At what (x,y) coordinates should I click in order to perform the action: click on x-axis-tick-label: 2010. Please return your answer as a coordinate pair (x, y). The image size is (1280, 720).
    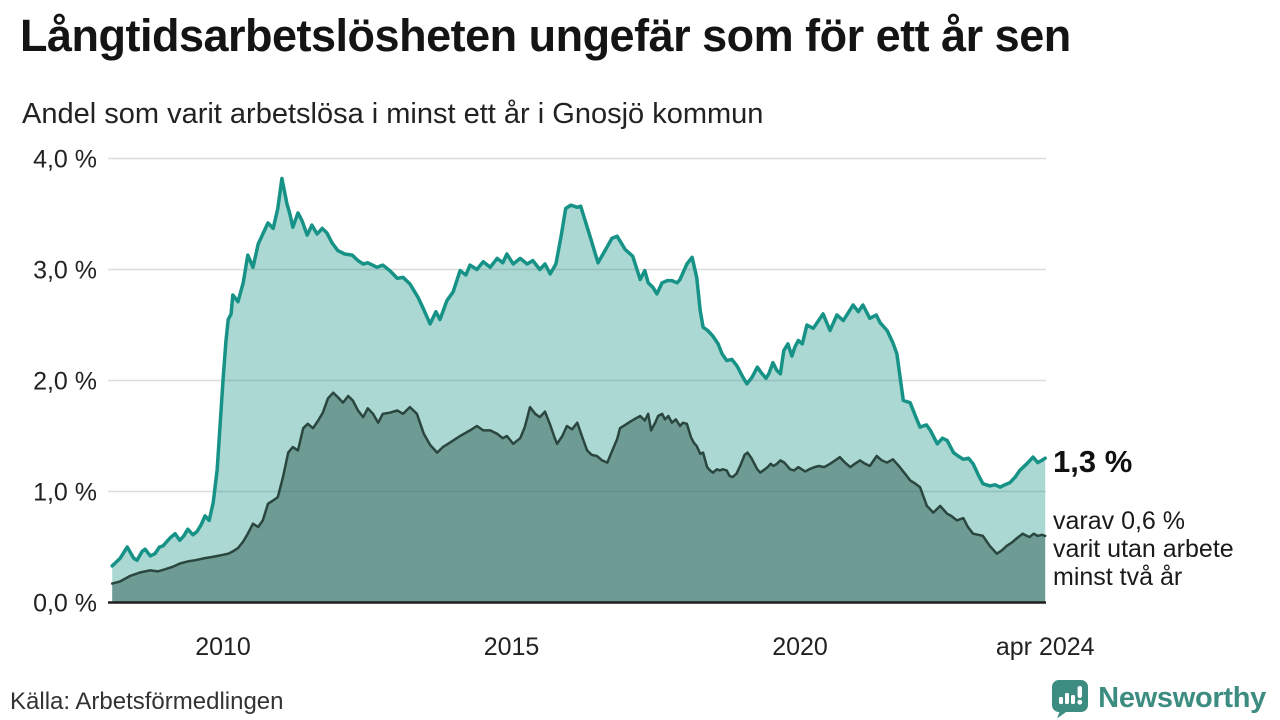
    Looking at the image, I should click on (223, 647).